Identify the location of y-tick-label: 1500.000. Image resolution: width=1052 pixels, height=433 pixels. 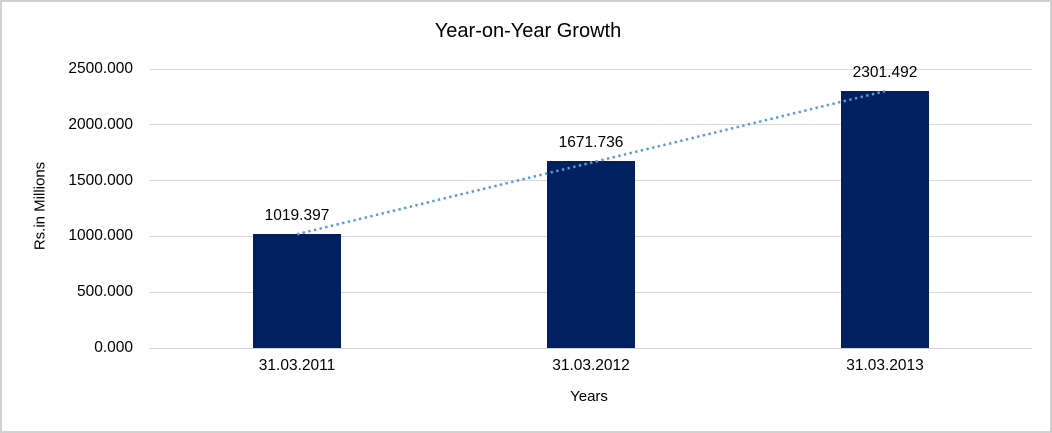
(100, 180).